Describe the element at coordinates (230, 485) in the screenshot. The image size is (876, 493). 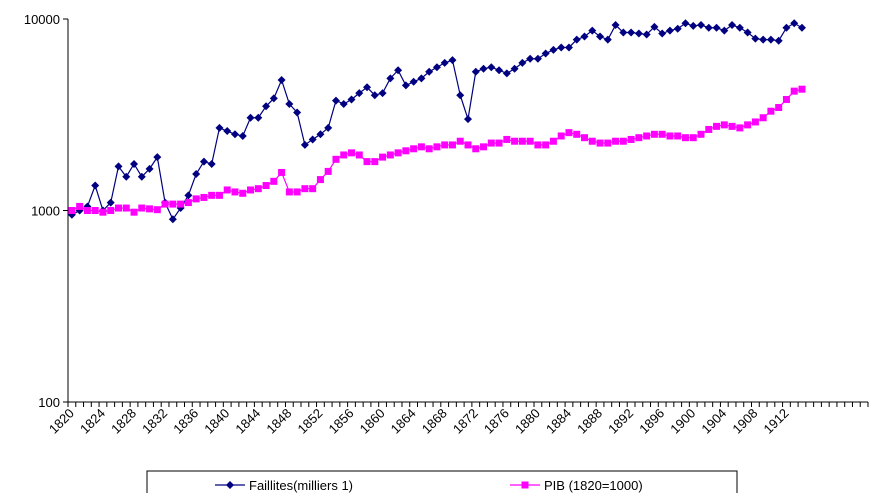
I see `legend-marker` at that location.